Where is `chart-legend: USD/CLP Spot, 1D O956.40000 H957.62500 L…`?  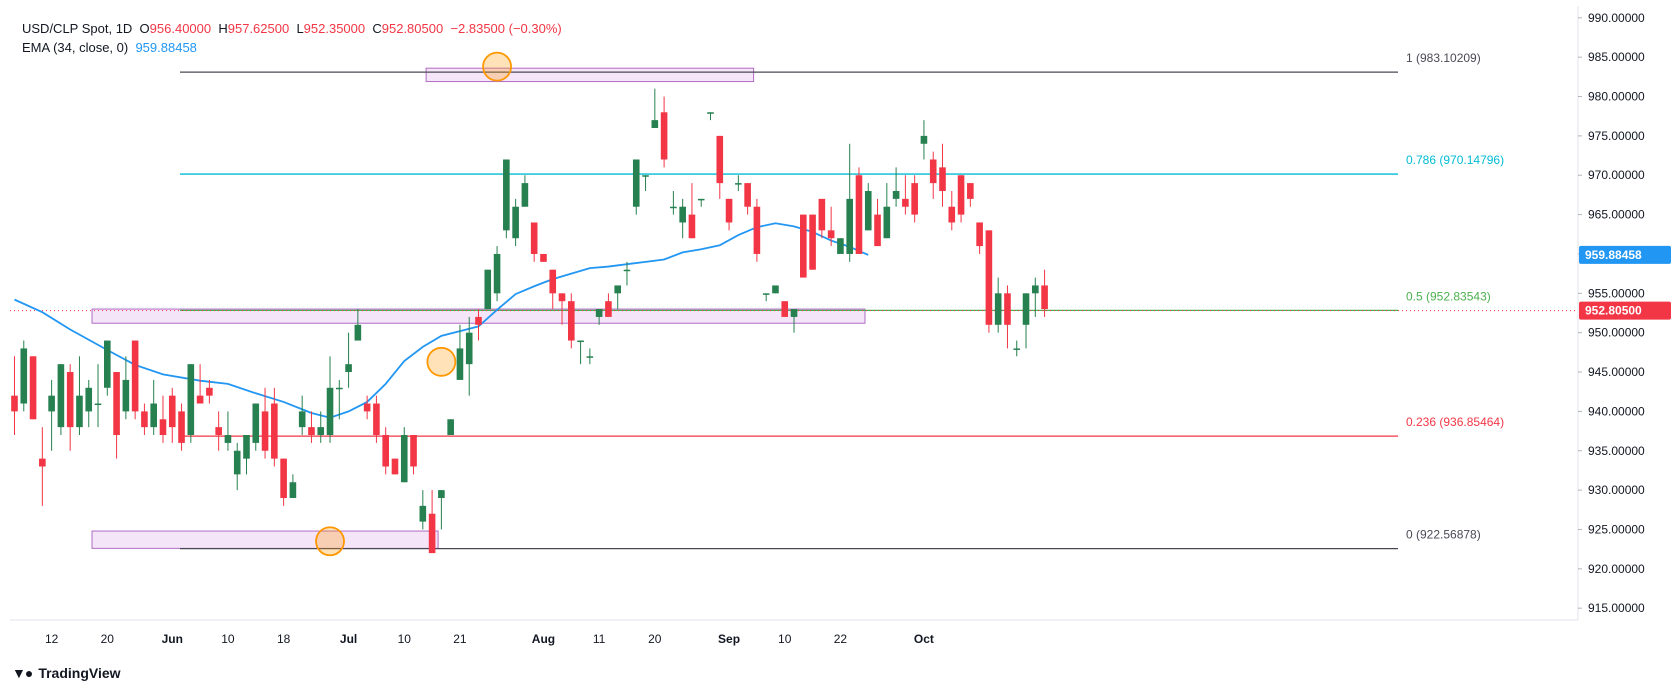
chart-legend: USD/CLP Spot, 1D O956.40000 H957.62500 L… is located at coordinates (292, 38).